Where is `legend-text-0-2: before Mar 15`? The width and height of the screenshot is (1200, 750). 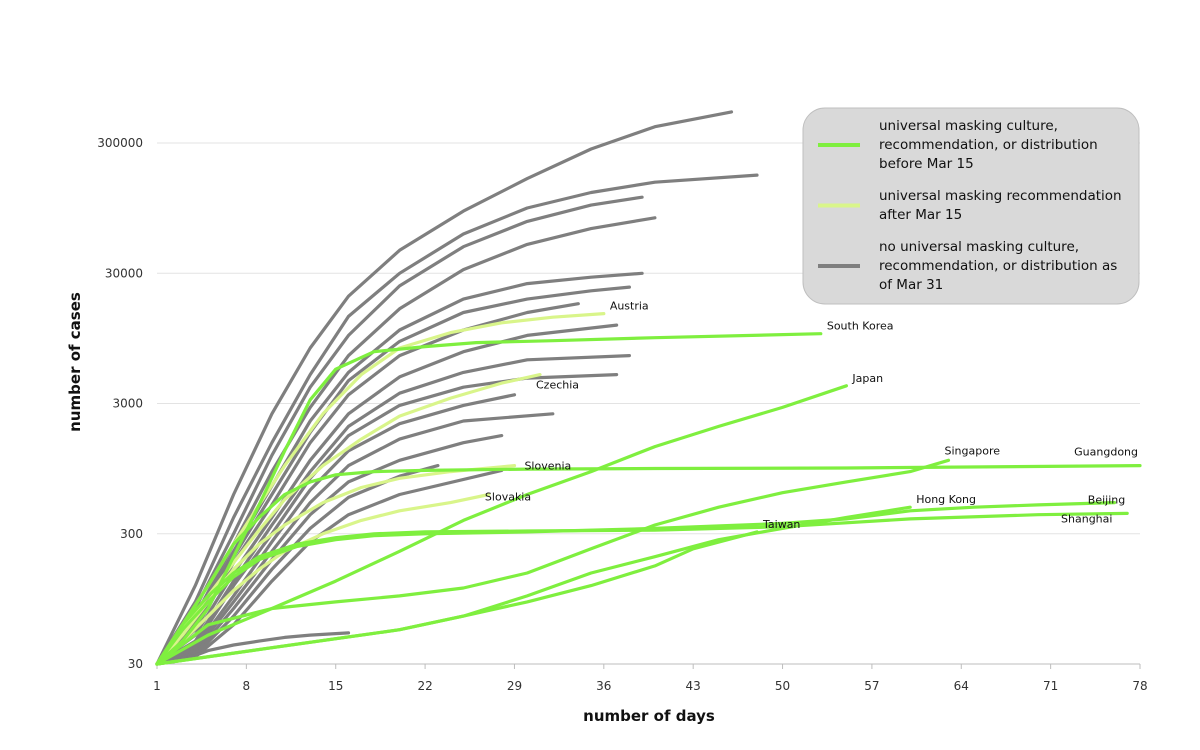 legend-text-0-2: before Mar 15 is located at coordinates (926, 164).